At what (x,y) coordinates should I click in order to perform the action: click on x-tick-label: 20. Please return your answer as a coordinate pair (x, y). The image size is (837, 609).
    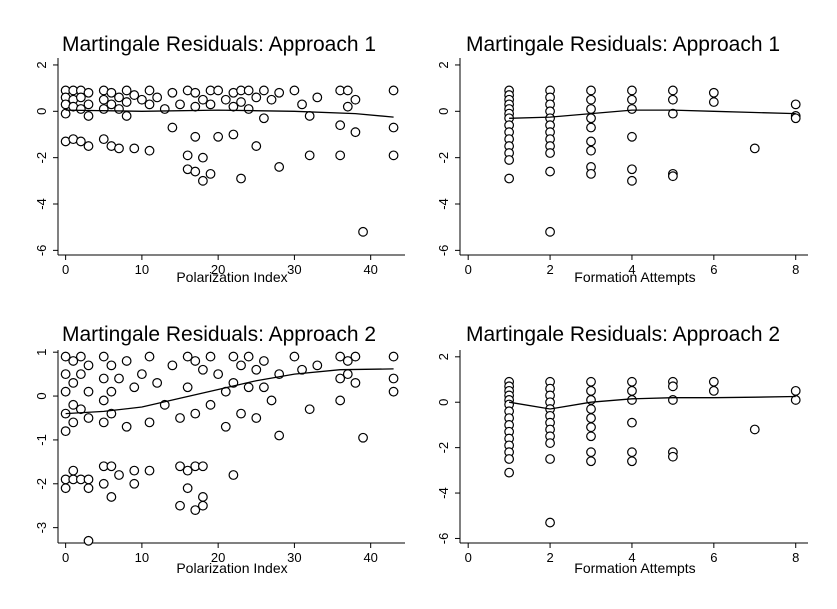
    Looking at the image, I should click on (218, 269).